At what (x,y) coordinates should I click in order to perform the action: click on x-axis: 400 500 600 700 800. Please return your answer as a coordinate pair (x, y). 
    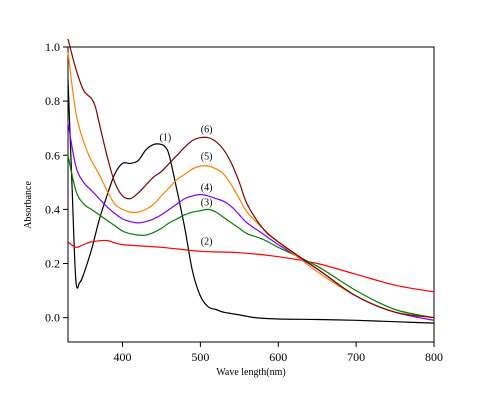
    Looking at the image, I should click on (278, 353).